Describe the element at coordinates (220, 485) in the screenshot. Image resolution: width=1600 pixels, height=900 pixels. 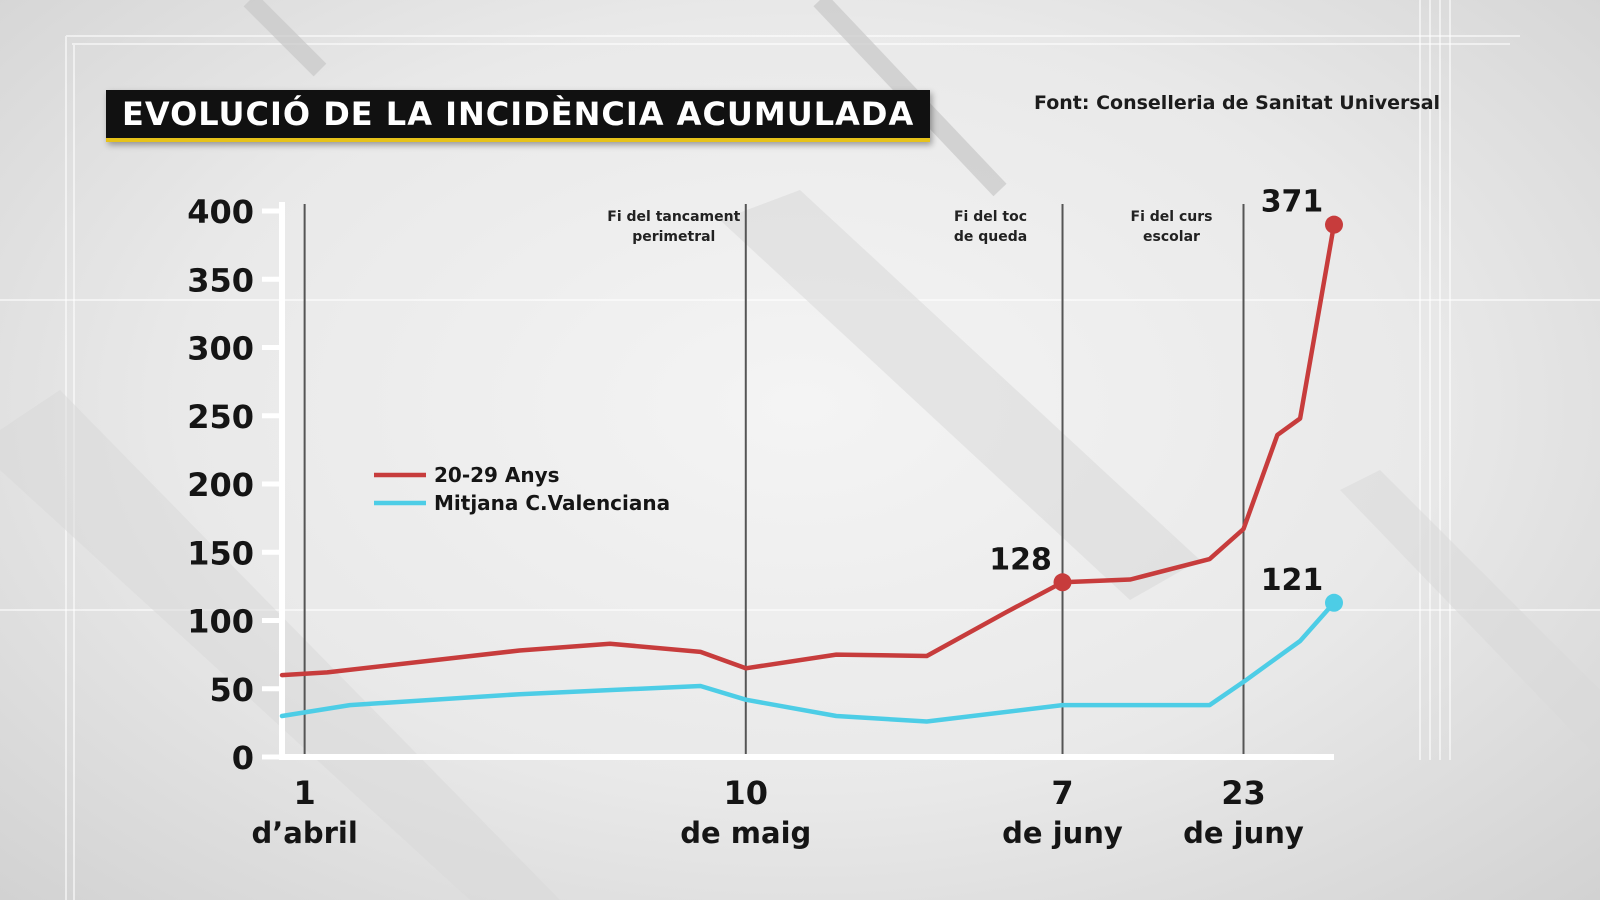
I see `y-tick-label: 200` at that location.